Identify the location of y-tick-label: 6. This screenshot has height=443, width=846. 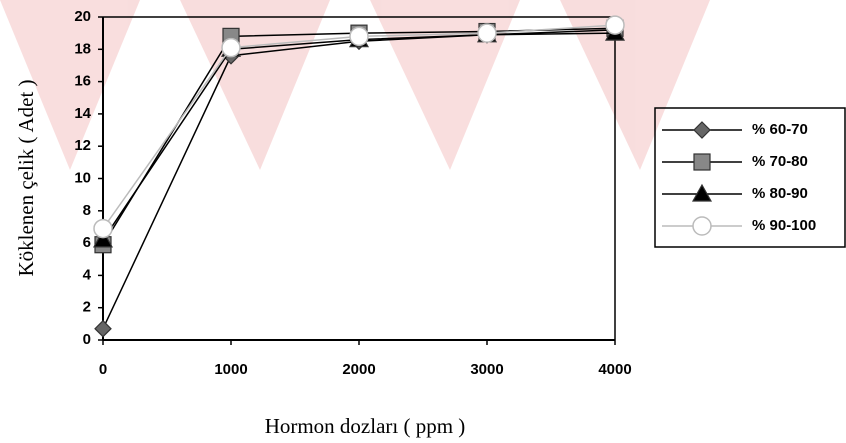
(87, 242).